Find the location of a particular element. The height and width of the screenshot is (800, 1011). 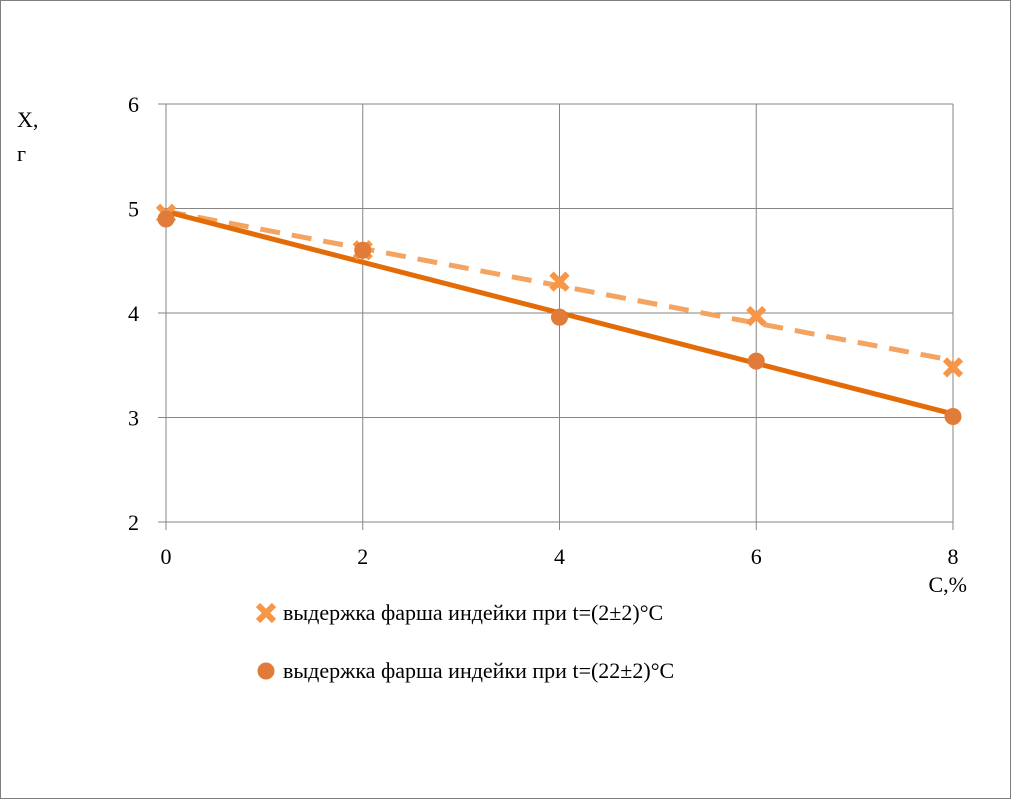

legend-label-series-2: выдержка фарша индейки при t=(22±2)°С is located at coordinates (478, 670).